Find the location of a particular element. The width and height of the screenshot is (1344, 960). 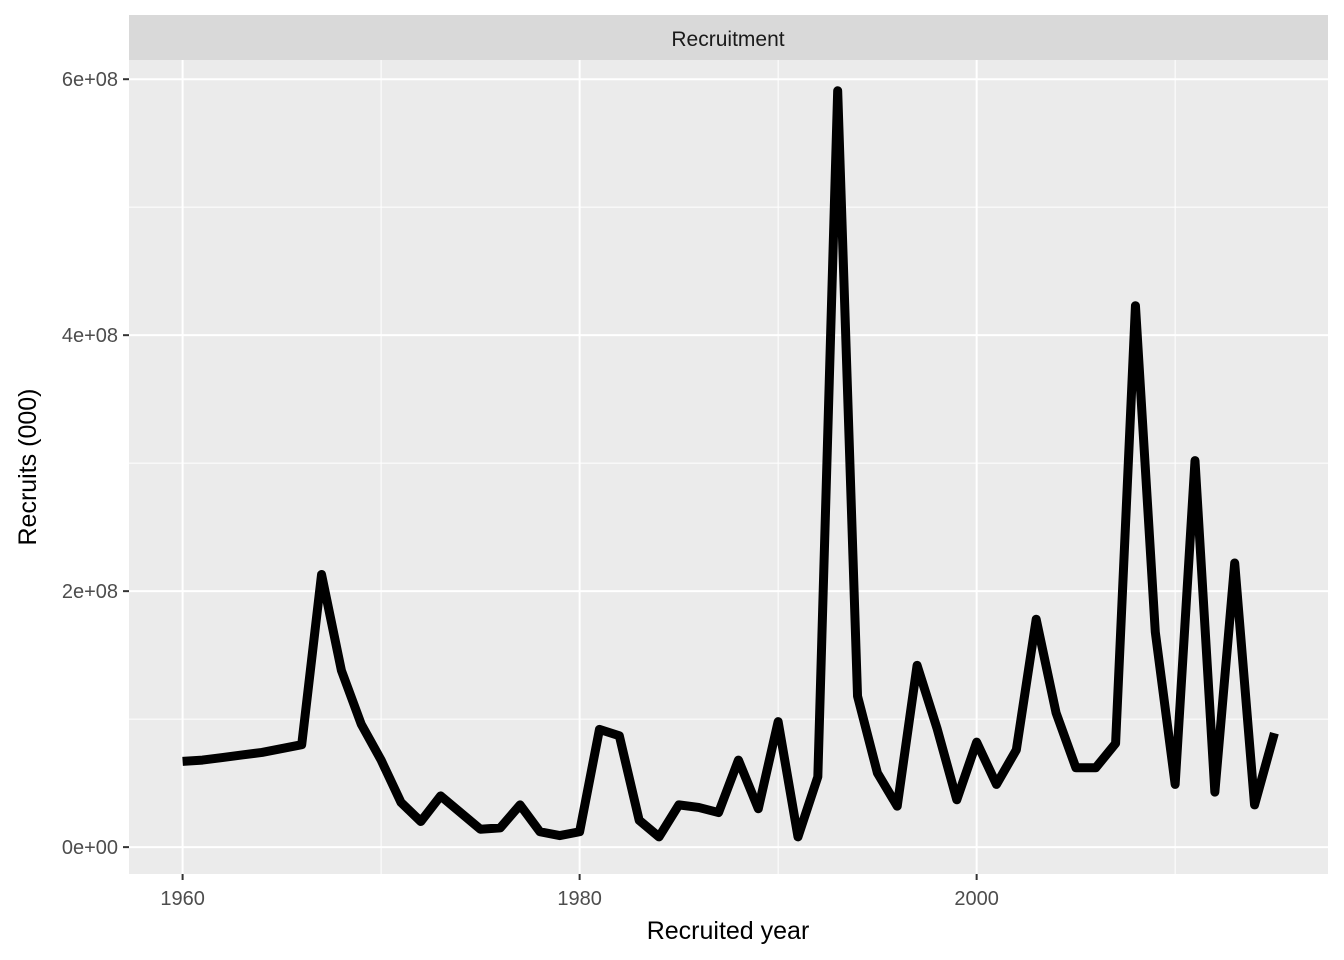

facet-strip-label: Recruitment is located at coordinates (727, 39).